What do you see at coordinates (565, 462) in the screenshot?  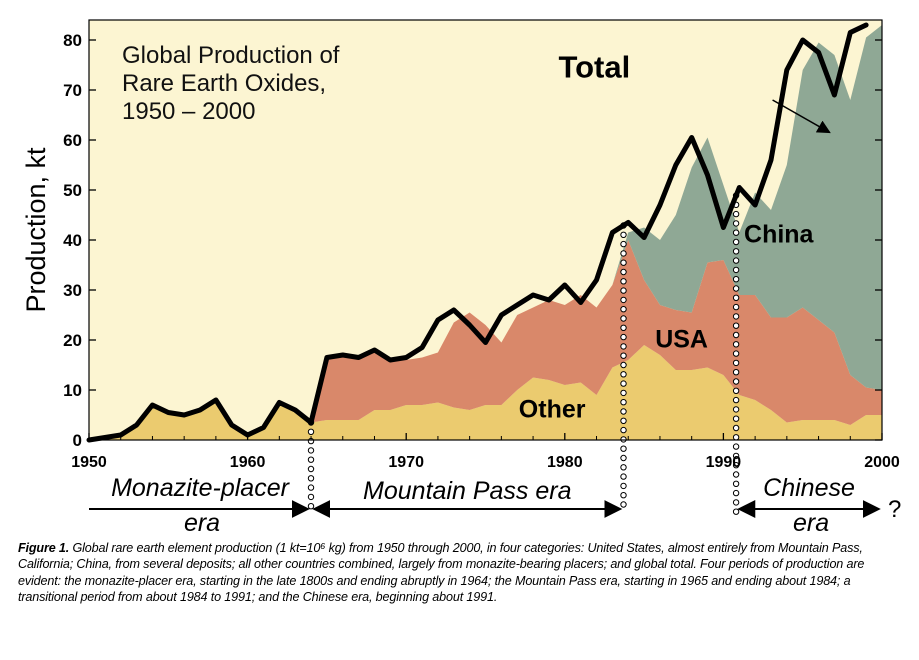 I see `x-tick-label: 1980` at bounding box center [565, 462].